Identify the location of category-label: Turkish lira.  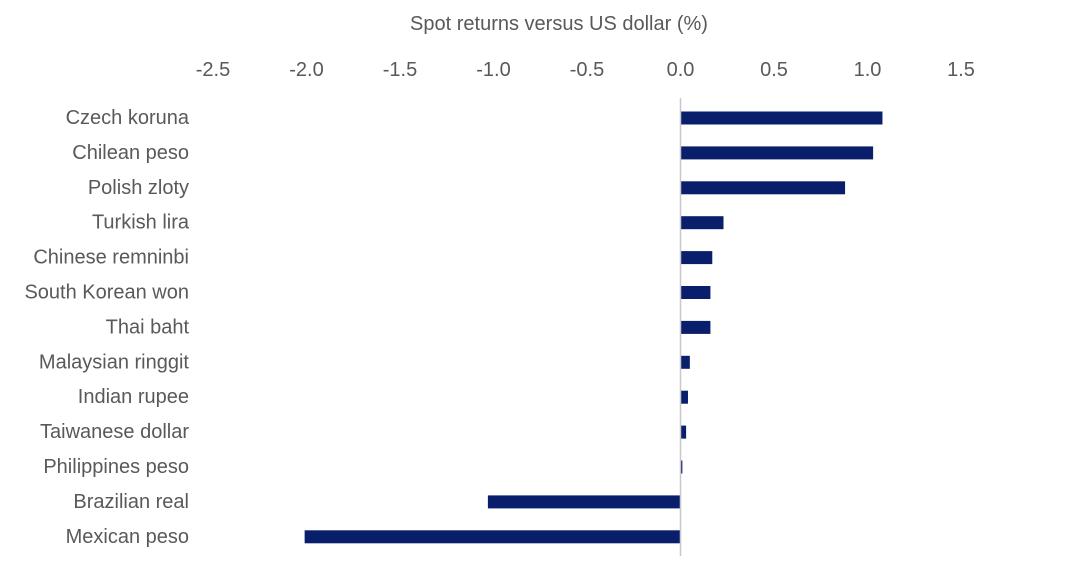
(141, 223).